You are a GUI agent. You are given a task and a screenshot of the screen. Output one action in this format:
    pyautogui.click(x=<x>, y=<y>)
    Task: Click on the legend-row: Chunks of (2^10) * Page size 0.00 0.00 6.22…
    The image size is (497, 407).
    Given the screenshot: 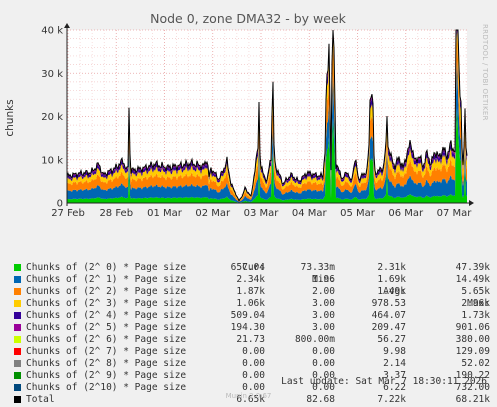 What is the action you would take?
    pyautogui.click(x=251, y=388)
    